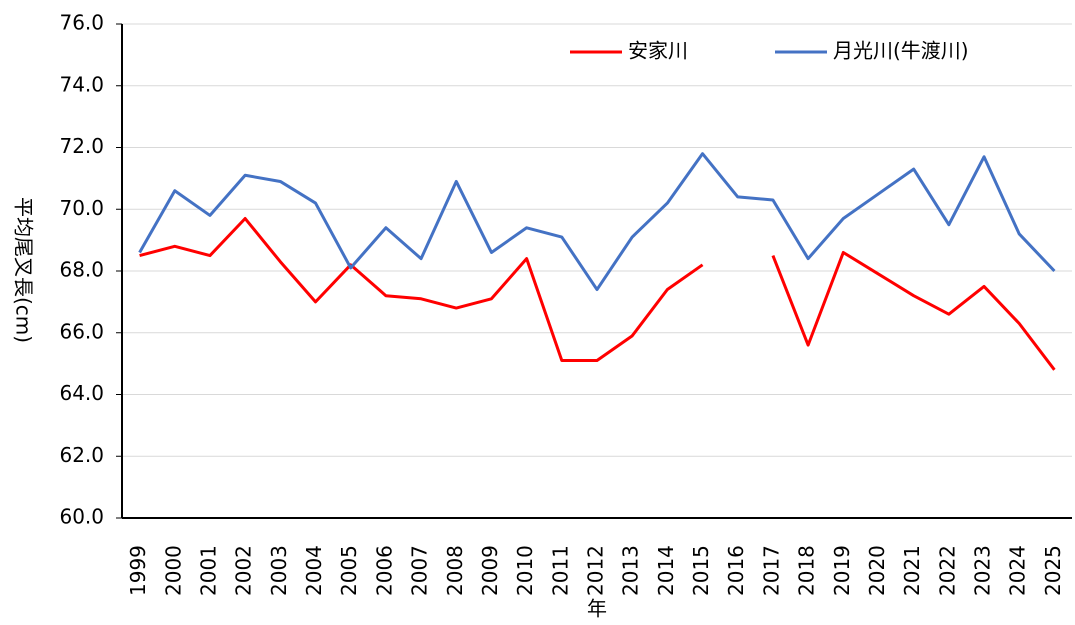  I want to click on x-tick-label: 2005, so click(349, 570).